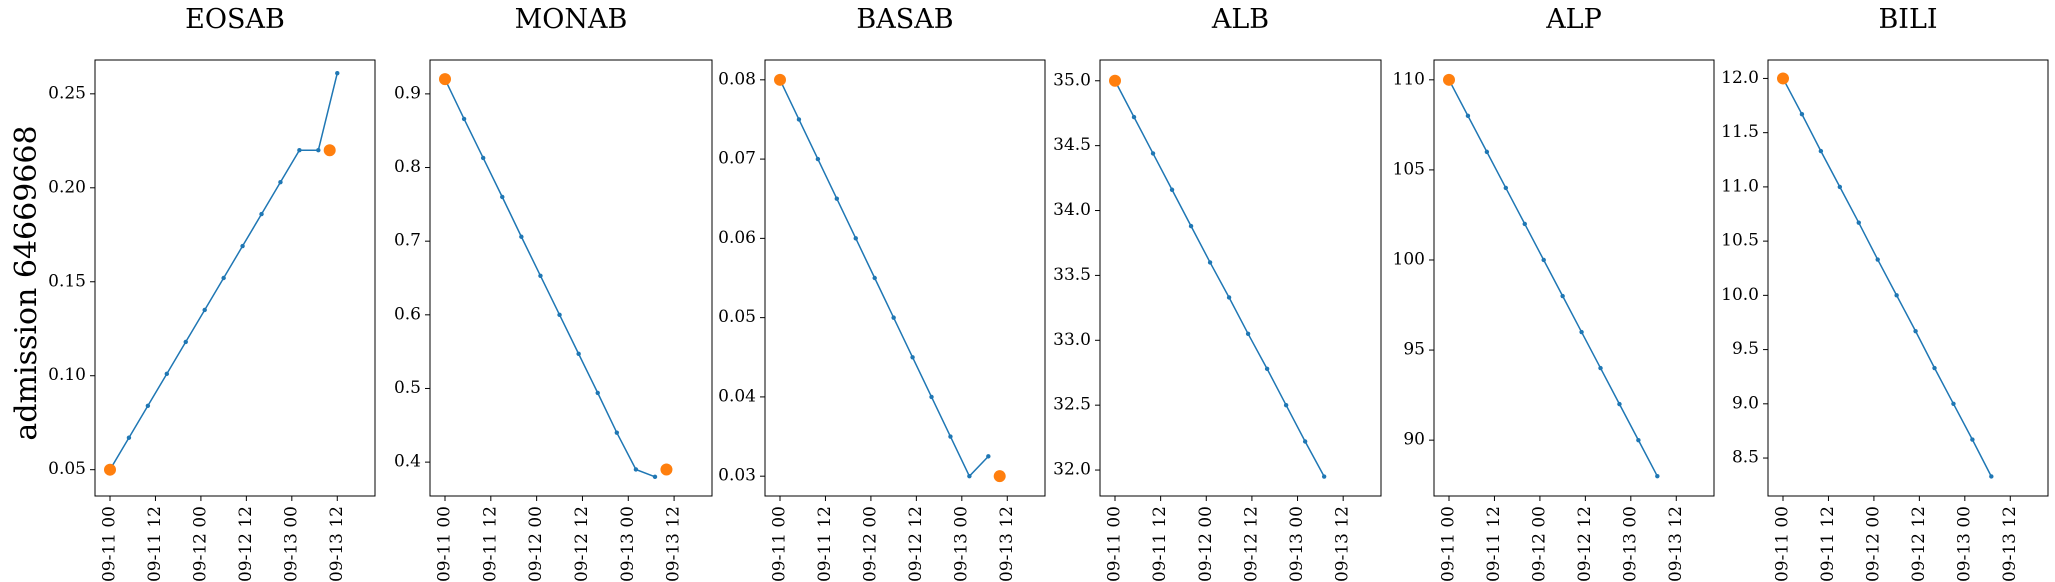 The image size is (2055, 582). Describe the element at coordinates (737, 159) in the screenshot. I see `y-tick-label: 0.07` at that location.